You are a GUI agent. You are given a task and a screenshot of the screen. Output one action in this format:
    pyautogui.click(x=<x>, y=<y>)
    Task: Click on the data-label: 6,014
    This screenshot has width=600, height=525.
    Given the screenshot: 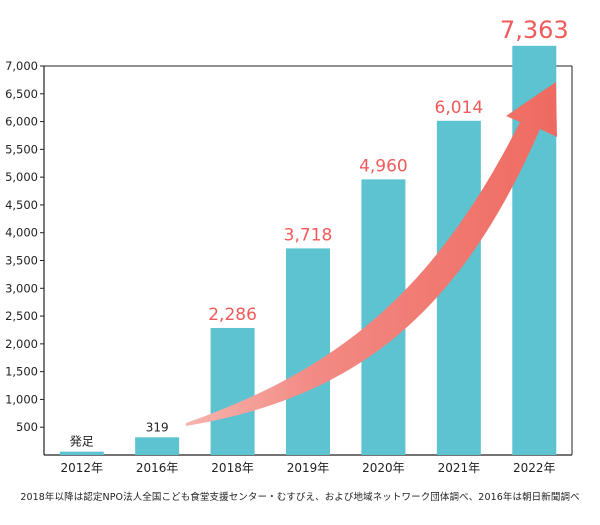 What is the action you would take?
    pyautogui.click(x=459, y=108)
    